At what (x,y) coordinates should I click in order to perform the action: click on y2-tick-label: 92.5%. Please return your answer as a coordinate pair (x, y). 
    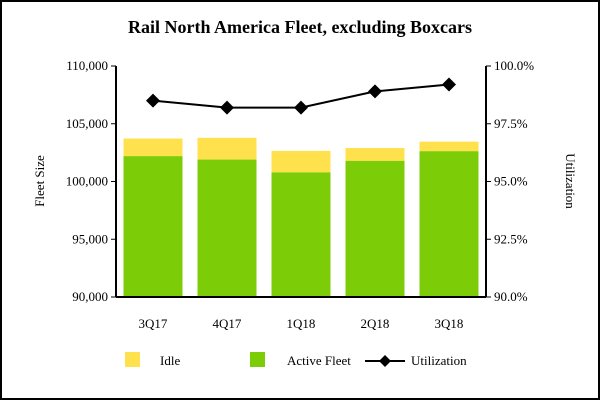
    Looking at the image, I should click on (511, 238).